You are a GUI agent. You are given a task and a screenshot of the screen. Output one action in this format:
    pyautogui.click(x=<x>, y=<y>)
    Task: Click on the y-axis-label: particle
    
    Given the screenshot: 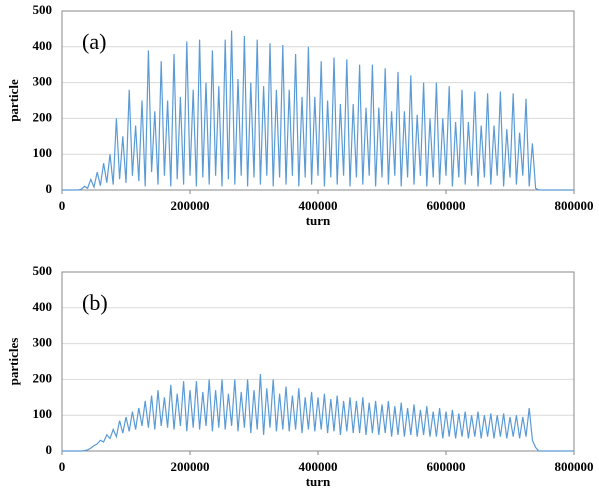 What is the action you would take?
    pyautogui.click(x=13, y=100)
    